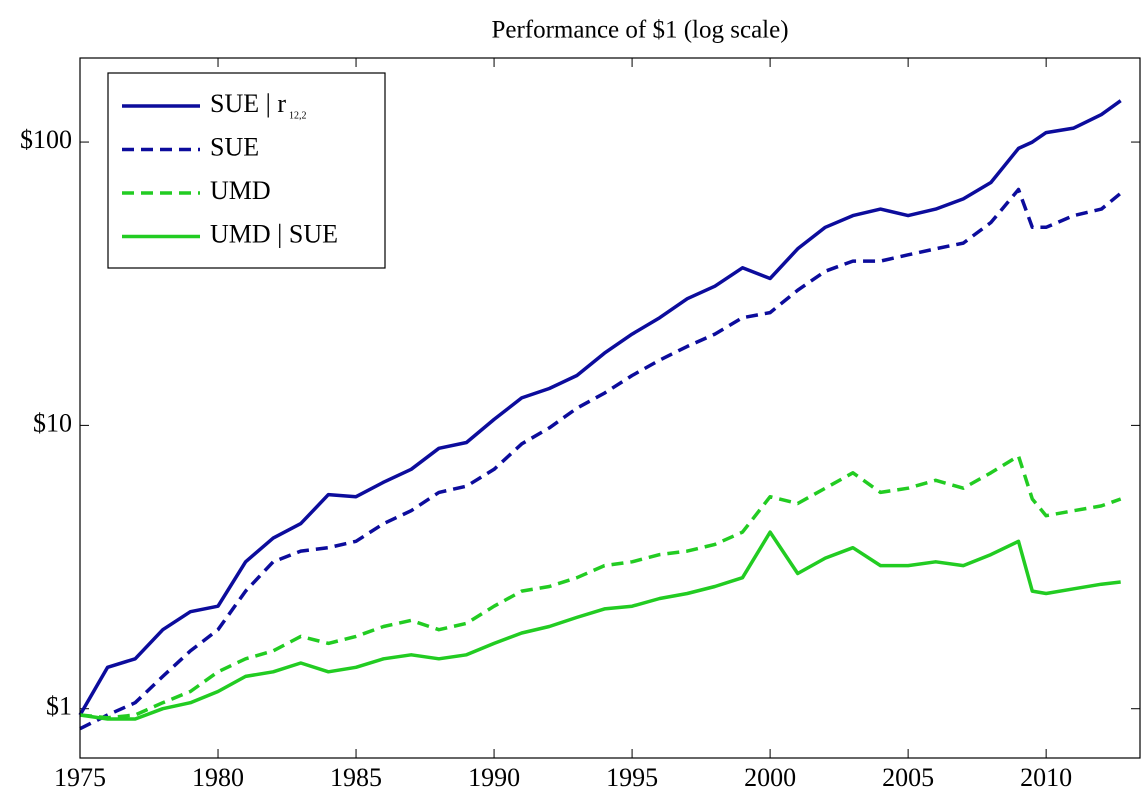 This screenshot has height=796, width=1142. Describe the element at coordinates (908, 777) in the screenshot. I see `x-tick-label: 2005` at that location.